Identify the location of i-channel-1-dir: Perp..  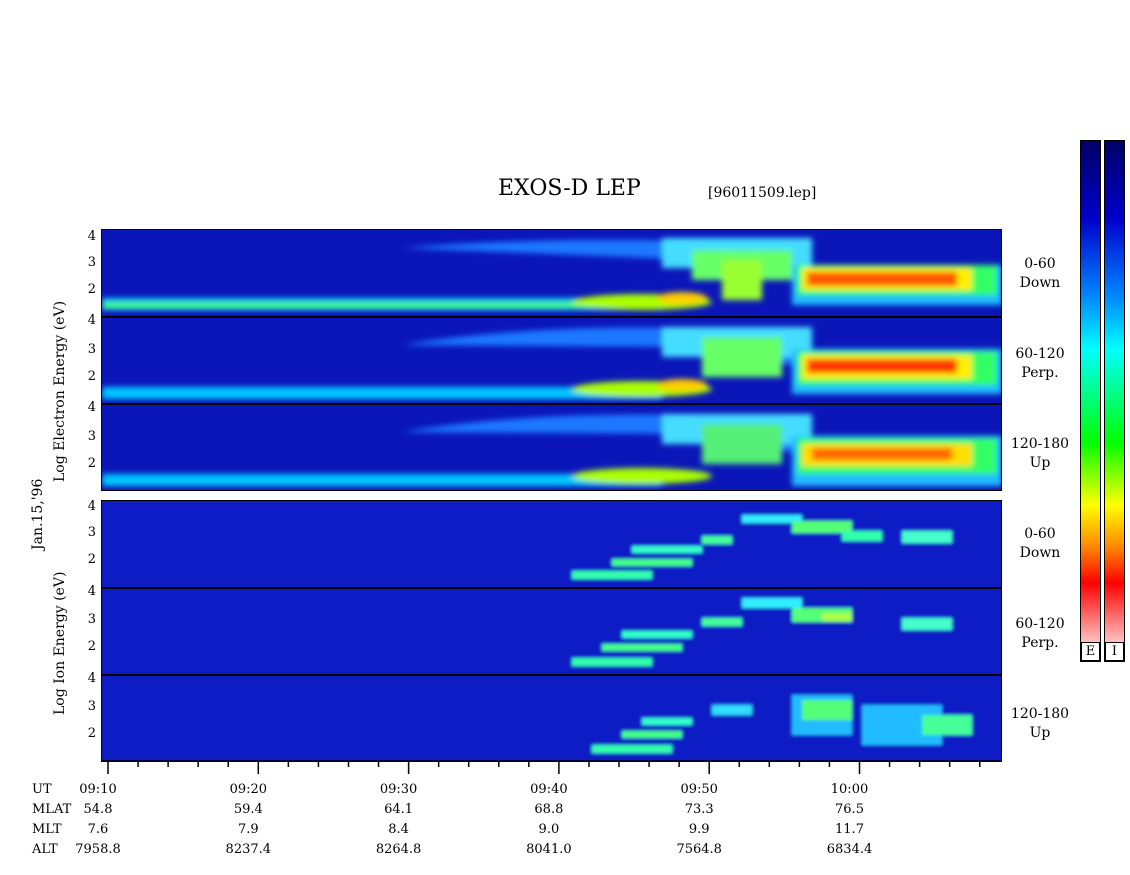
(1040, 643).